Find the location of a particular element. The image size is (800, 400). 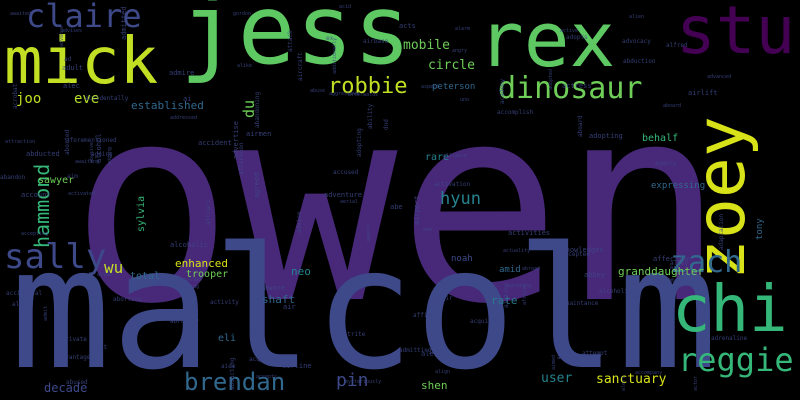

word: adopted is located at coordinates (551, 79).